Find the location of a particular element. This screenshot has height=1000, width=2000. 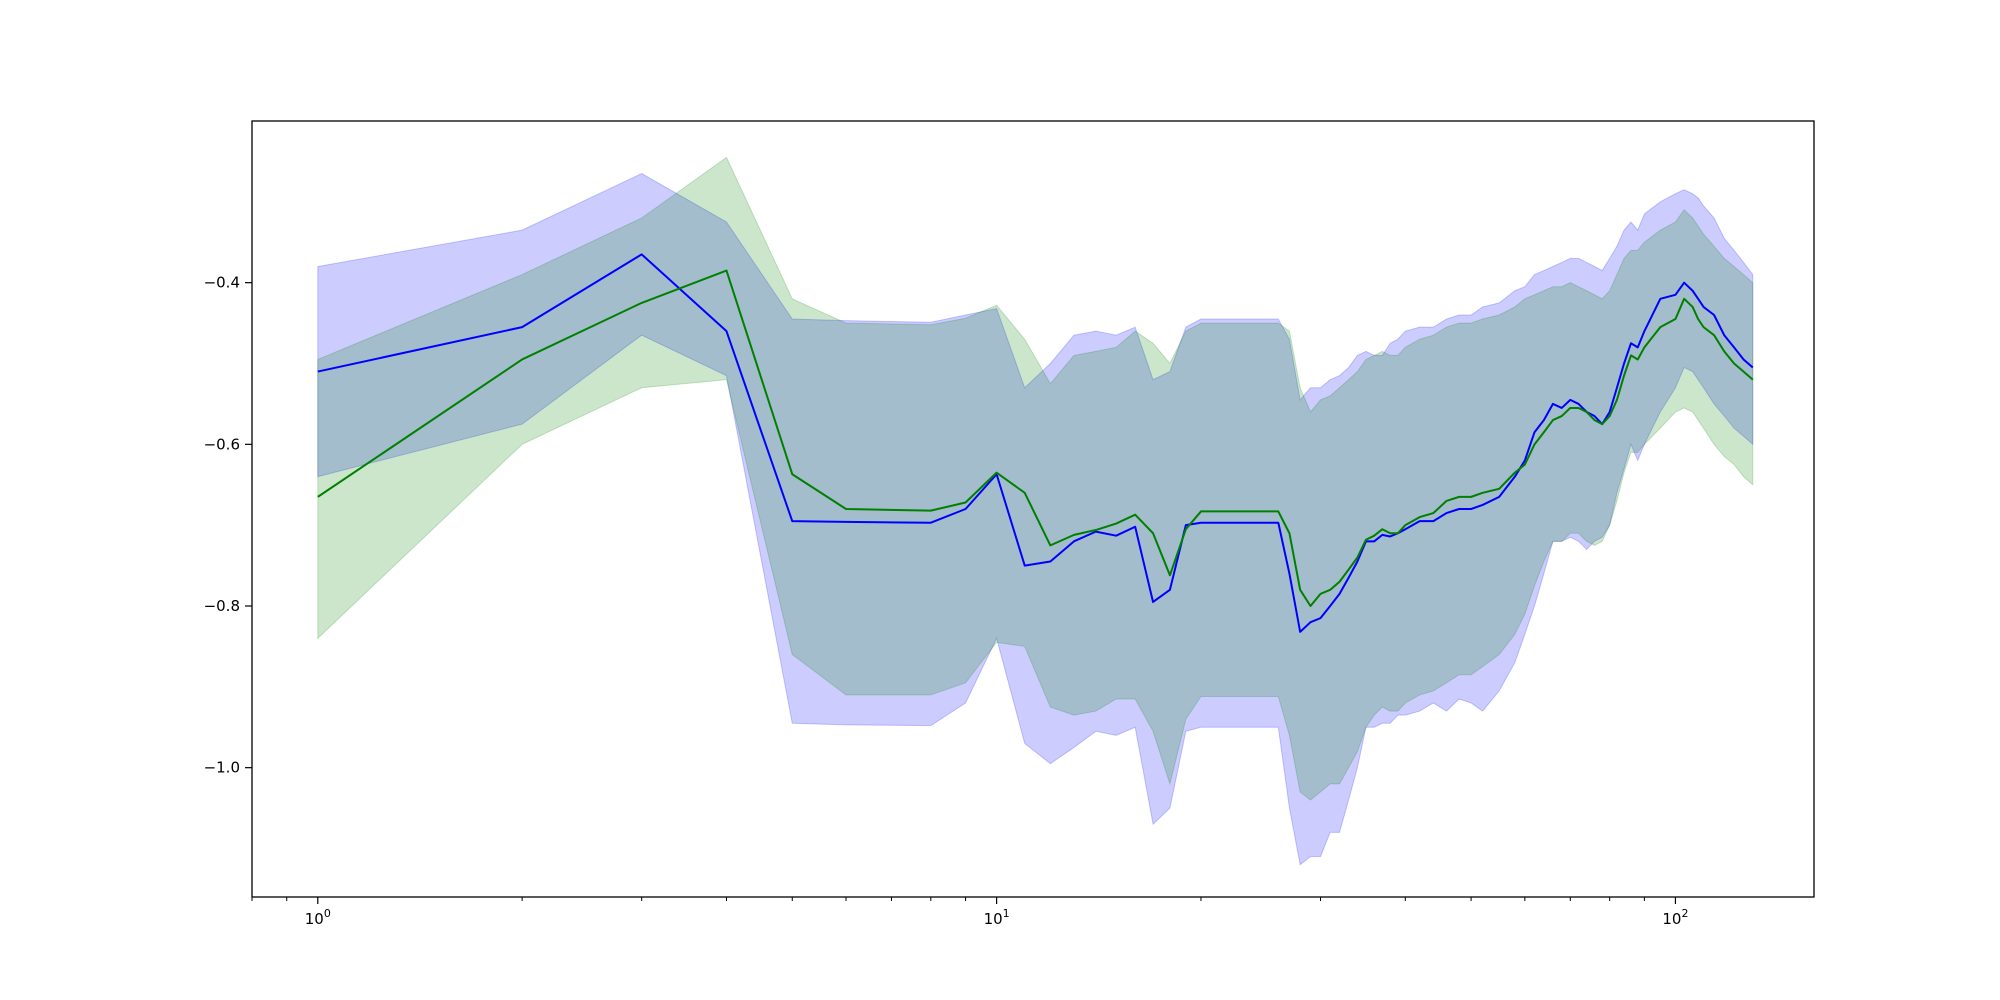

y-tick-label: −1.0 is located at coordinates (222, 768).